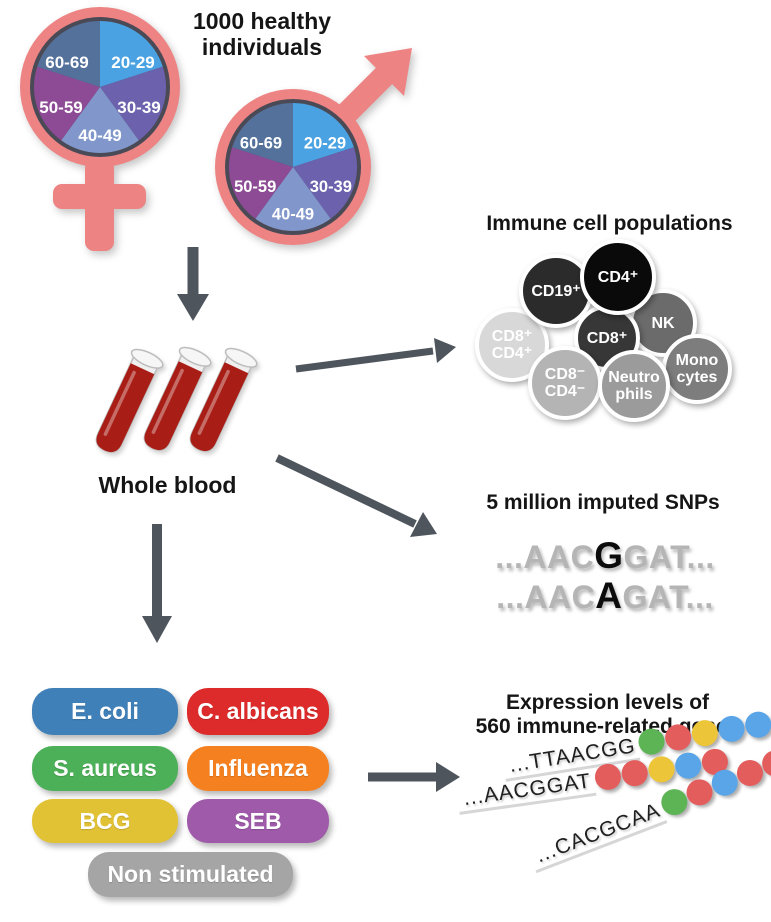 Image resolution: width=771 pixels, height=922 pixels. I want to click on arrow-to-snps-icon, so click(356, 495).